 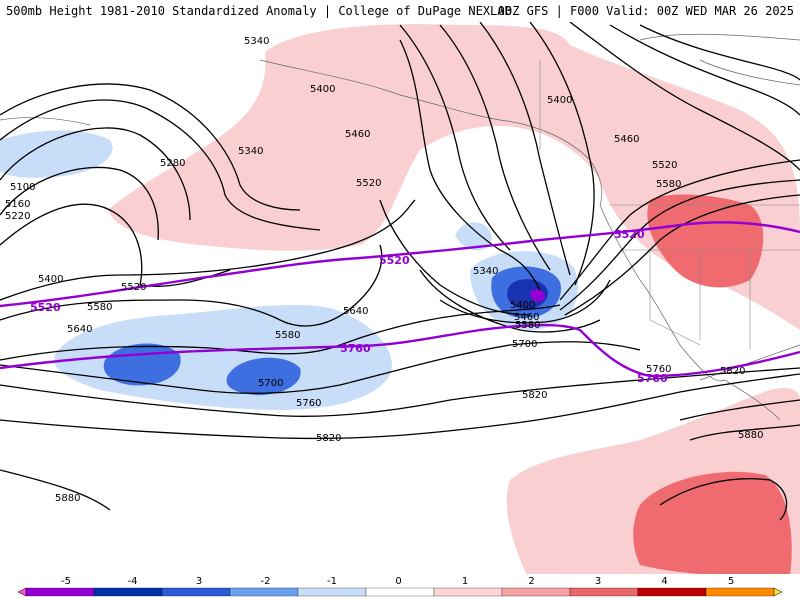 I want to click on colorbar-tick-label: 2, so click(x=531, y=581).